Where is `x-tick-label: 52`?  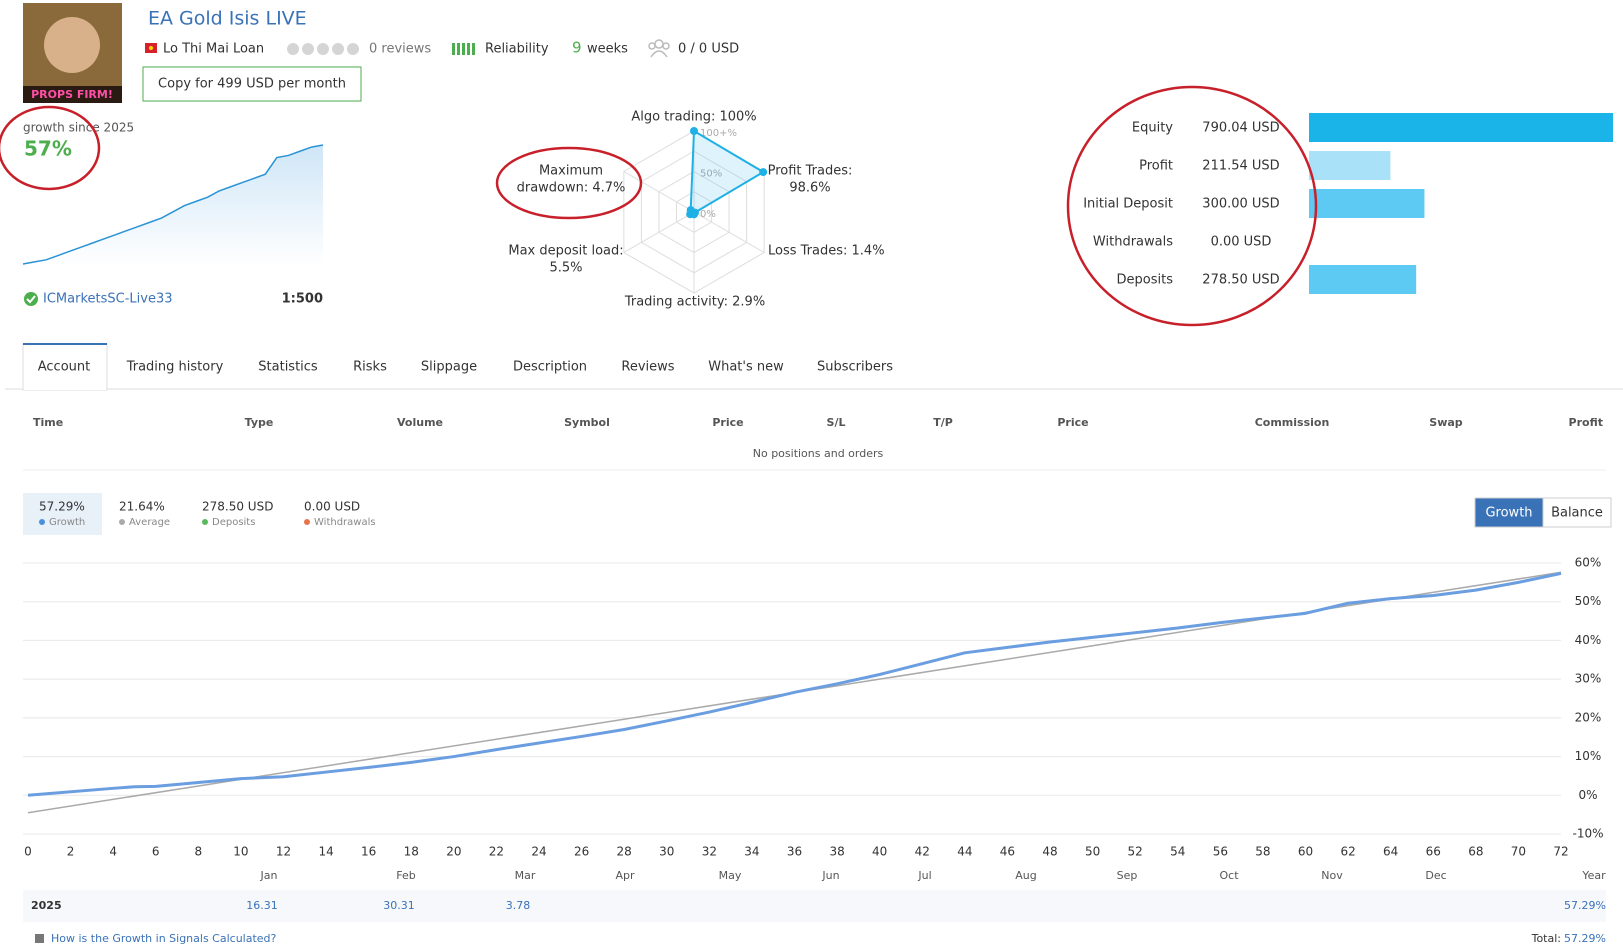
x-tick-label: 52 is located at coordinates (1135, 852).